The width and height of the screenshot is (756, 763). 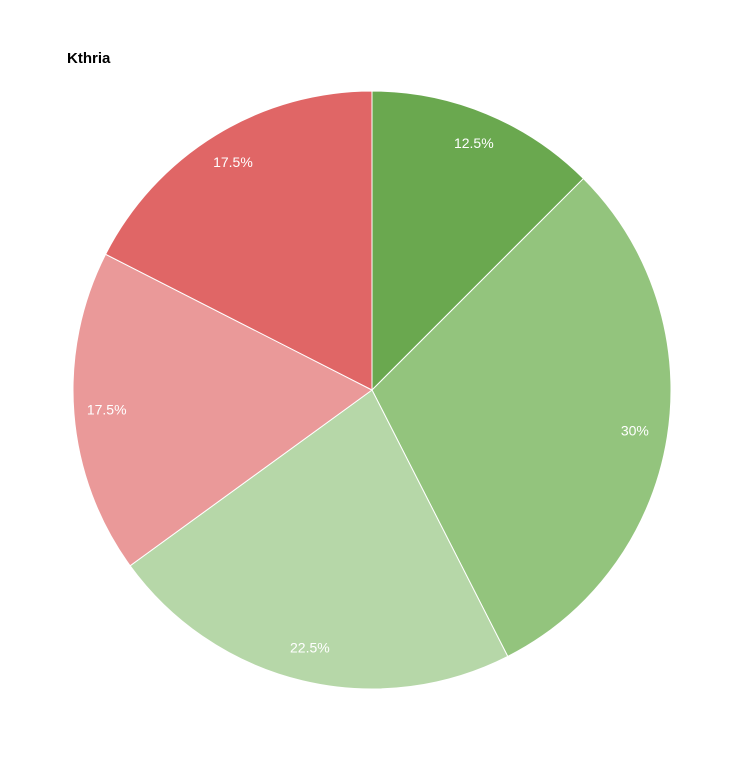 What do you see at coordinates (635, 430) in the screenshot?
I see `data-label: 30%` at bounding box center [635, 430].